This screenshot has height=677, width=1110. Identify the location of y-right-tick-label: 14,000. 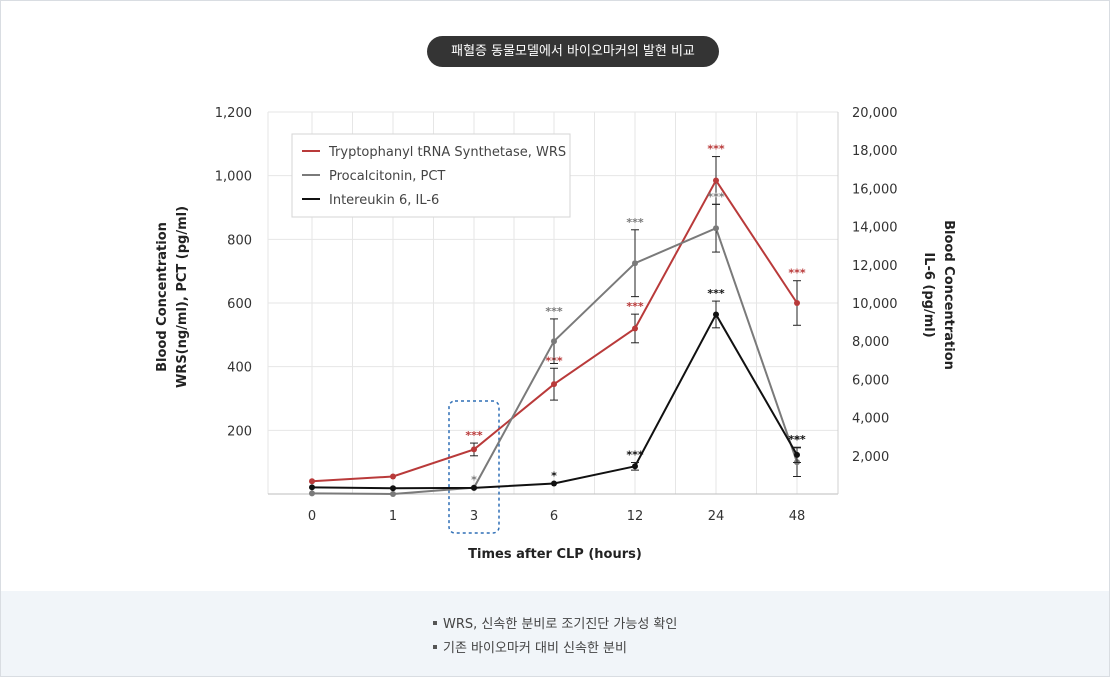
(875, 228).